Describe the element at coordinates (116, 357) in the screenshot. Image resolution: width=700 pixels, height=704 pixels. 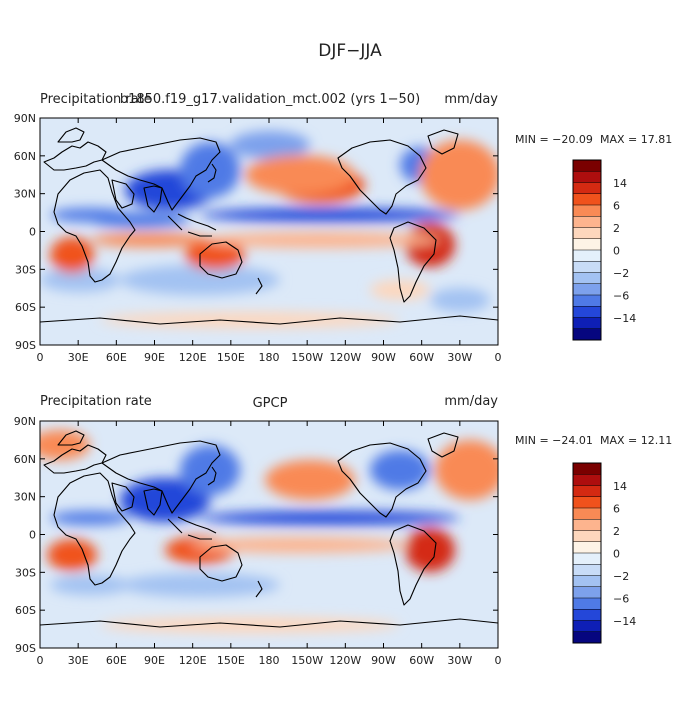
I see `x-tick-label: 60E` at that location.